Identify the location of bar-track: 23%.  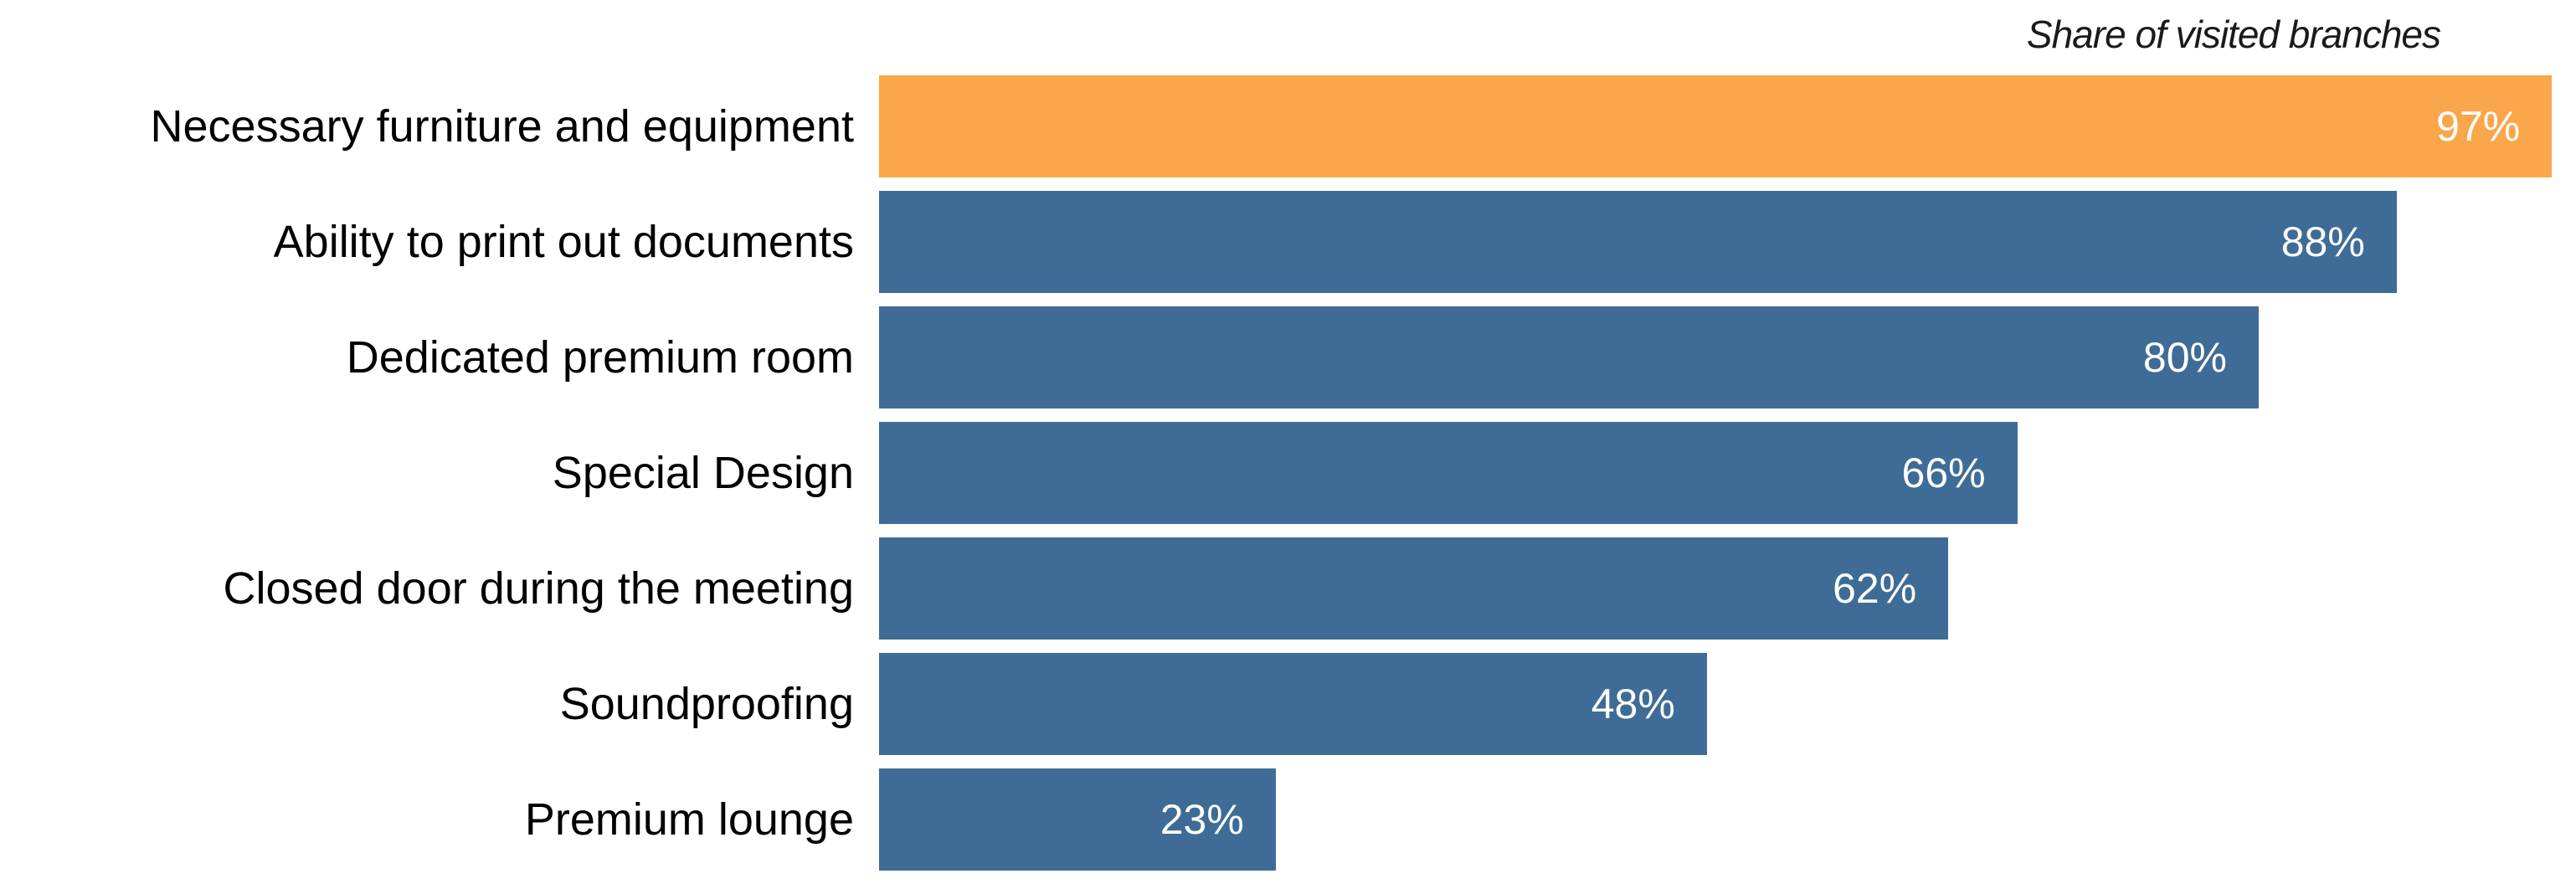
(1728, 819).